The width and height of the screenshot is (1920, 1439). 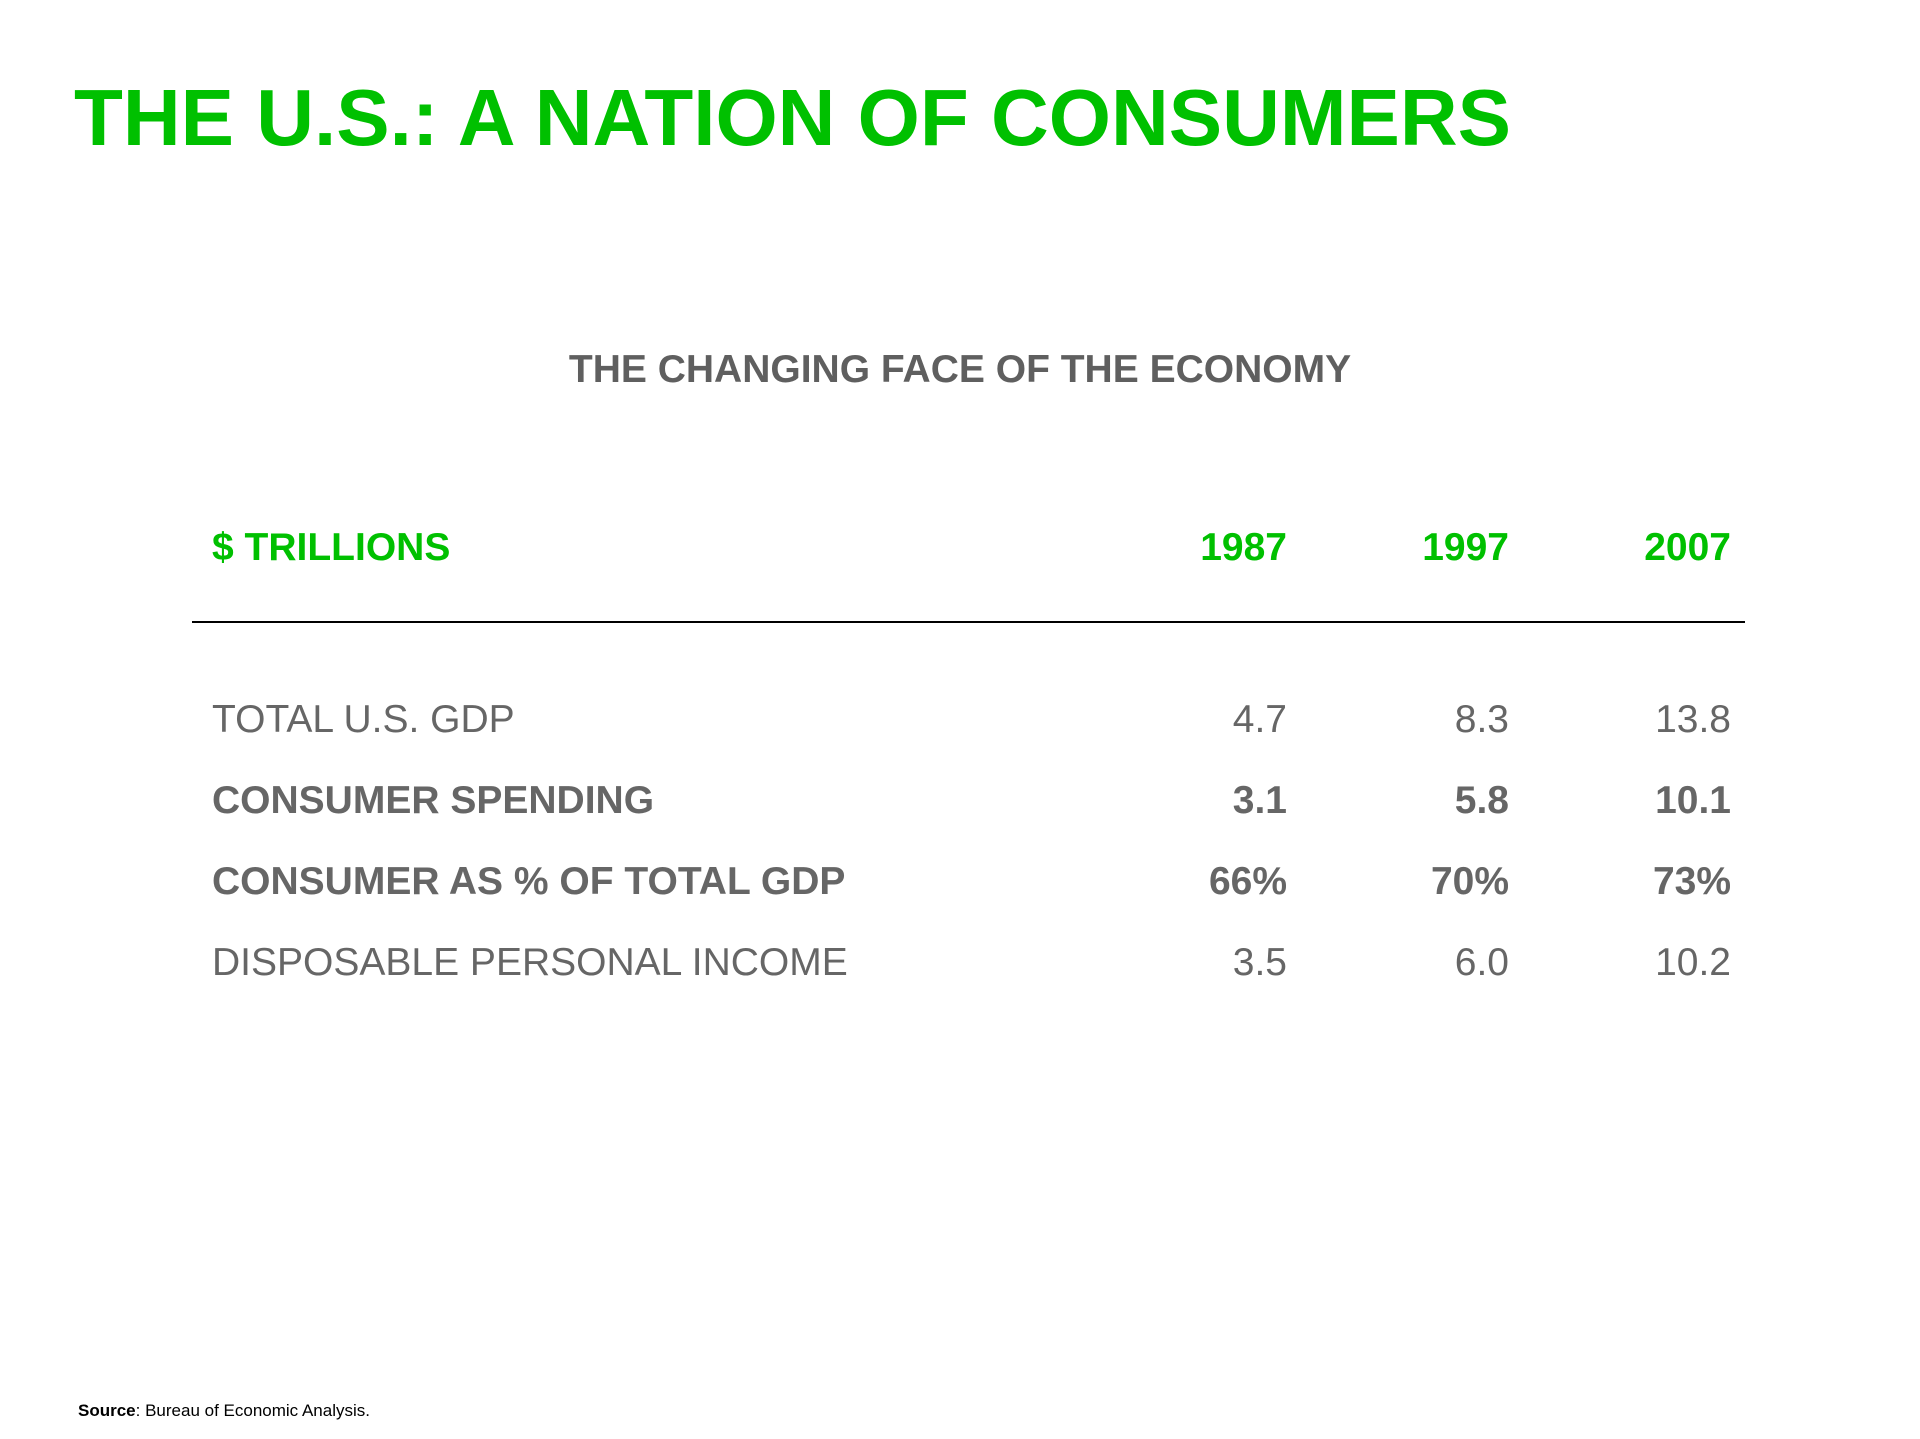 I want to click on cell-1987: 66%, so click(x=1247, y=881).